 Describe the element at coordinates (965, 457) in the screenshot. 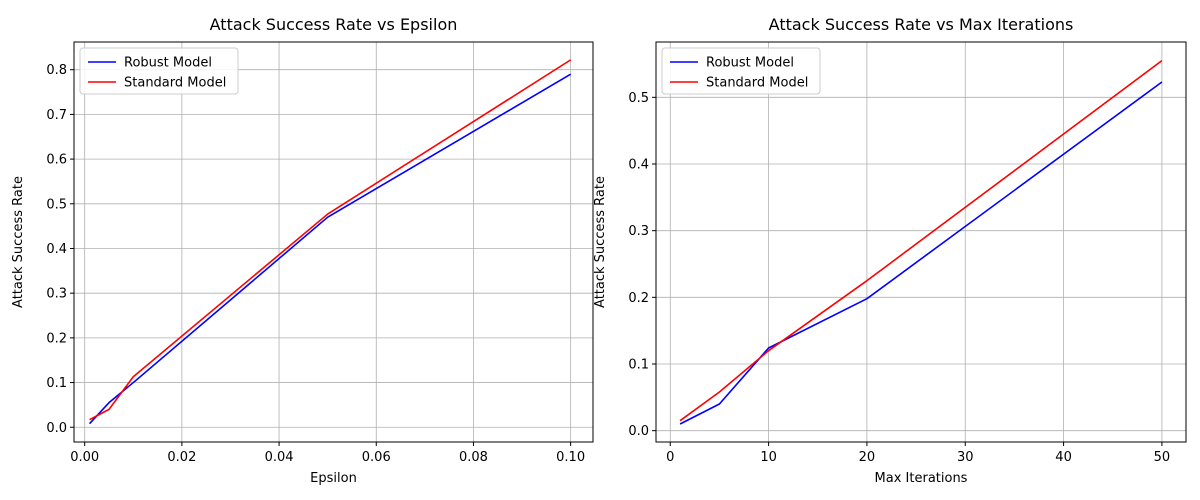

I see `x-tick-label: 30` at that location.